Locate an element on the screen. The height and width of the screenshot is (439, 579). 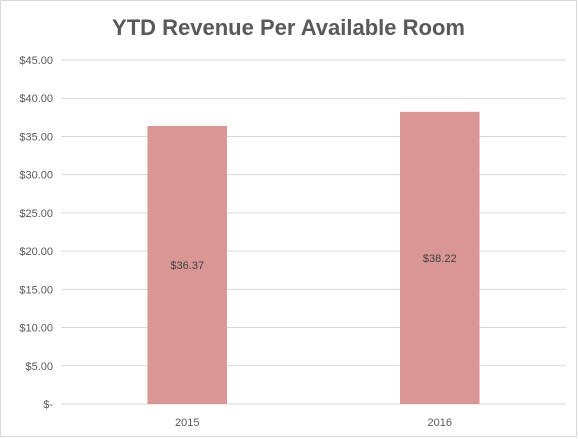
y-tick-label: $20.00 is located at coordinates (36, 252).